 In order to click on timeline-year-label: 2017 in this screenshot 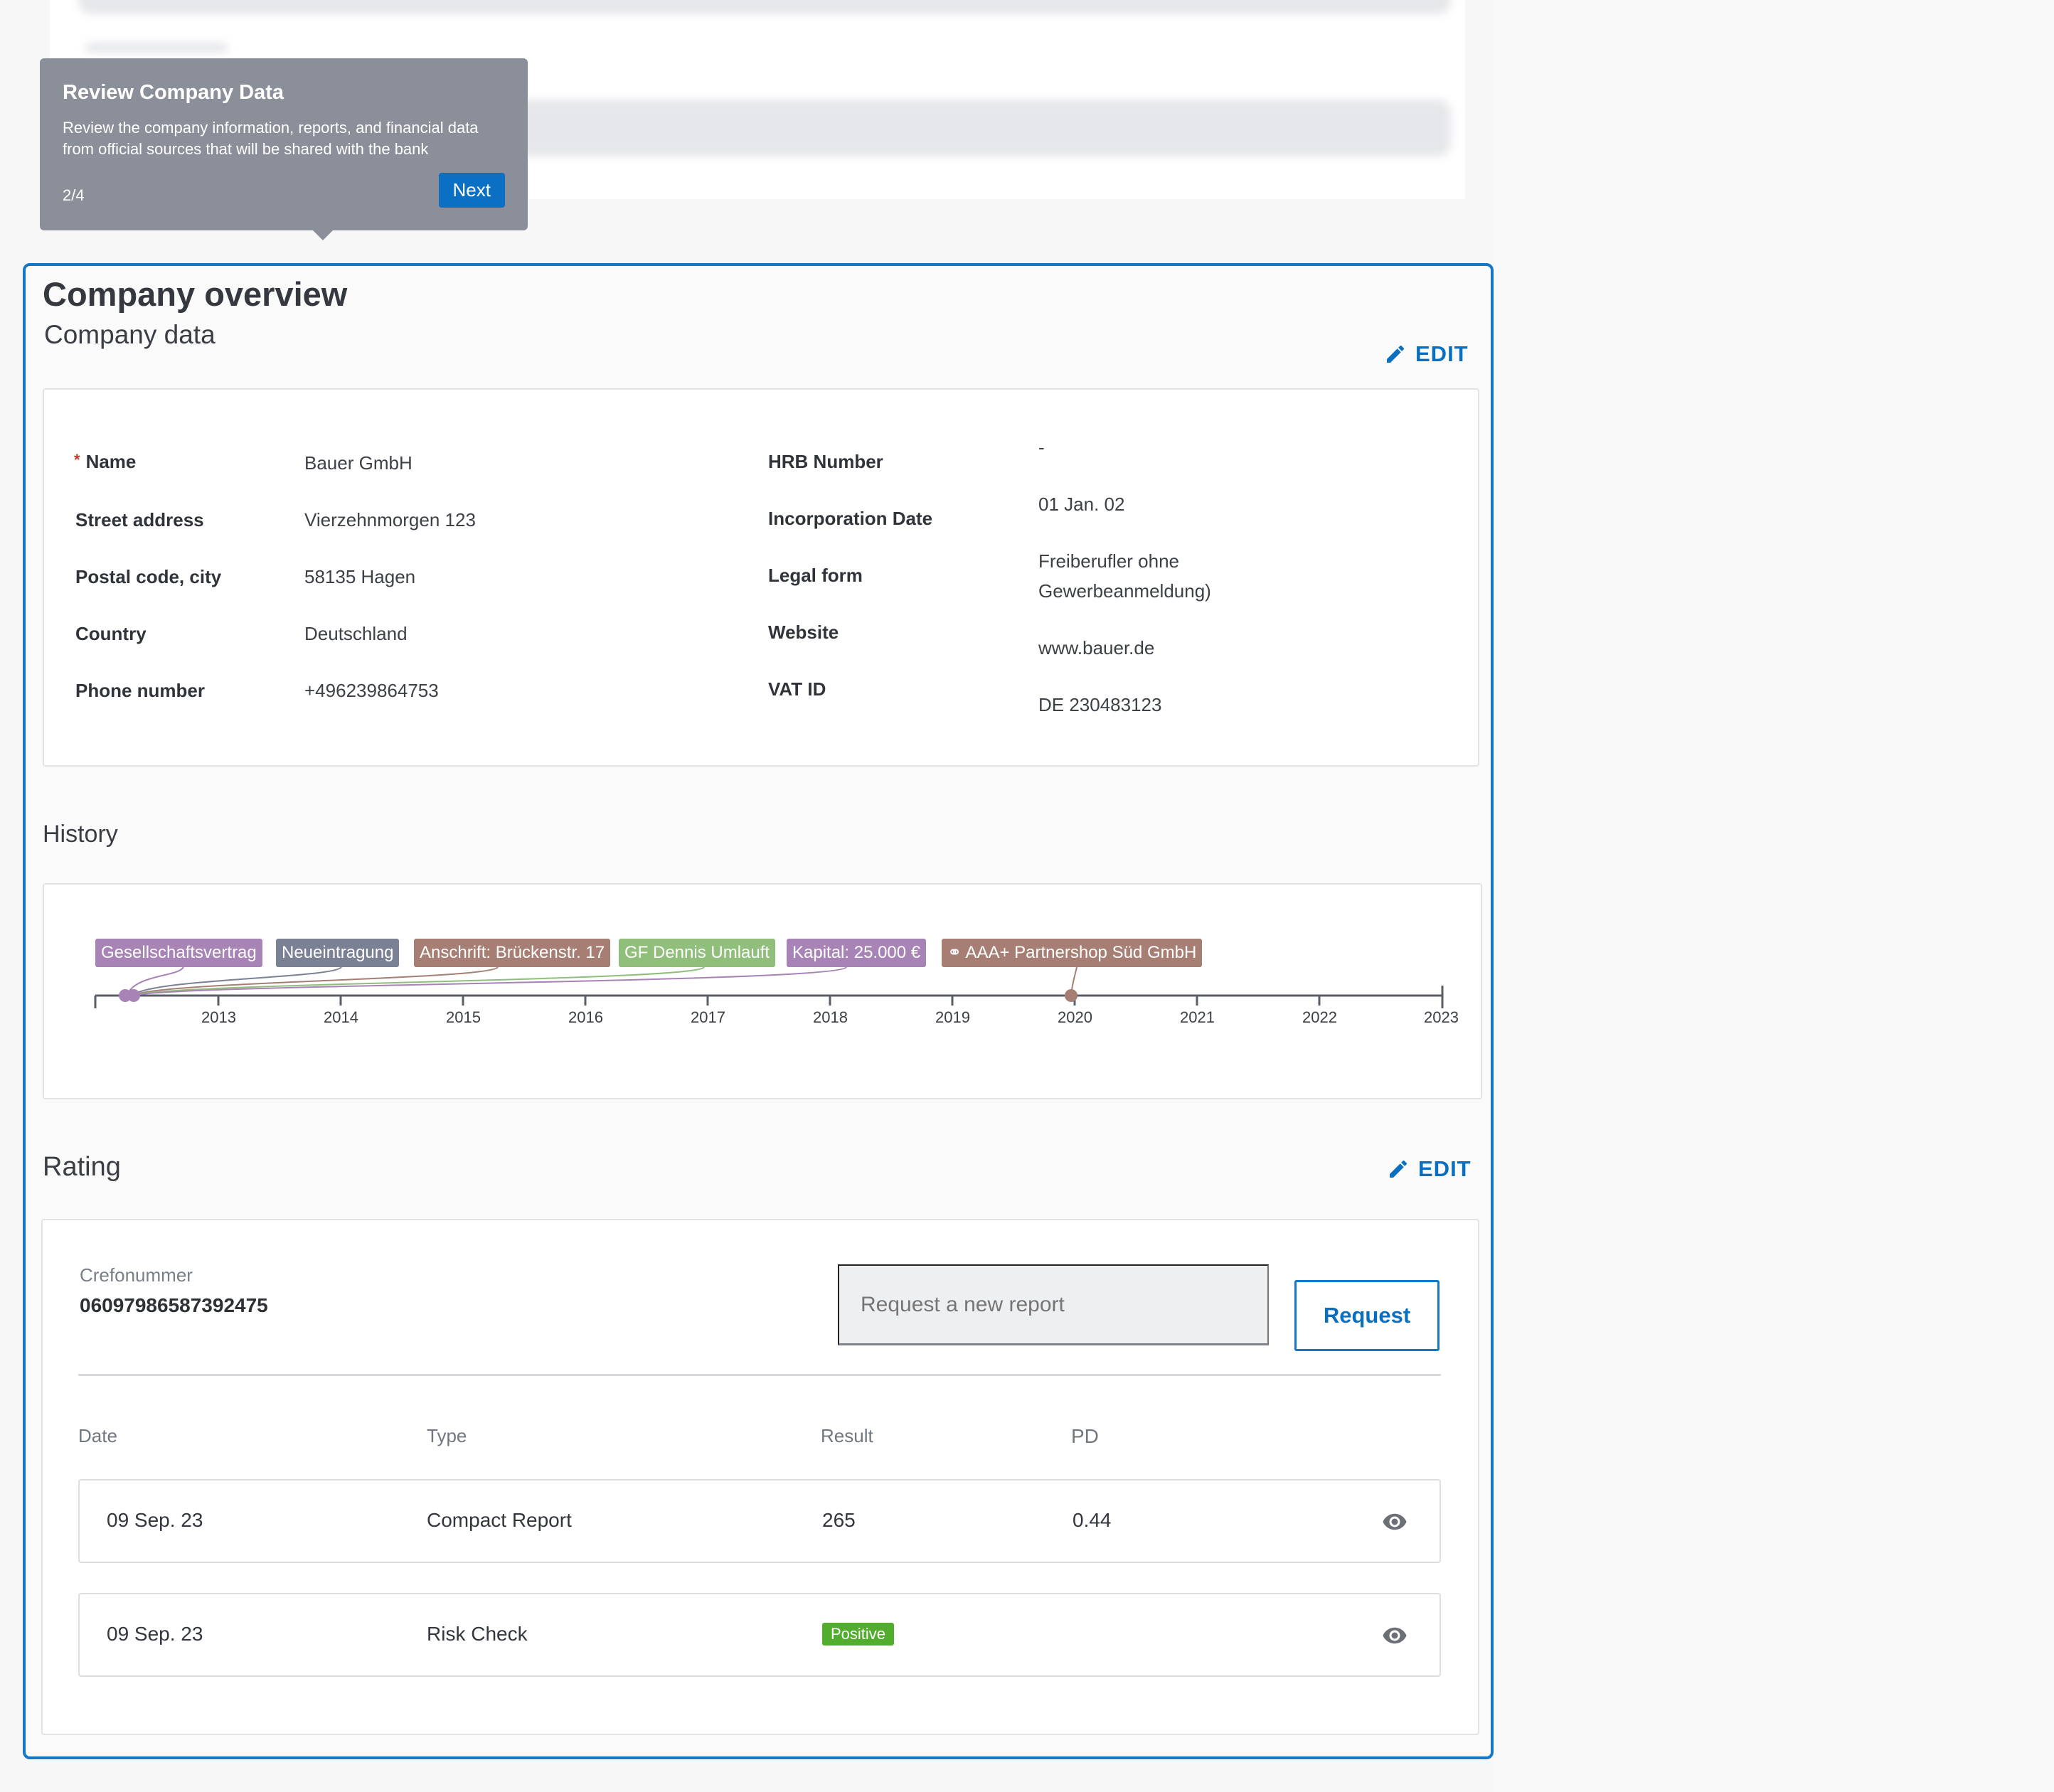, I will do `click(708, 1017)`.